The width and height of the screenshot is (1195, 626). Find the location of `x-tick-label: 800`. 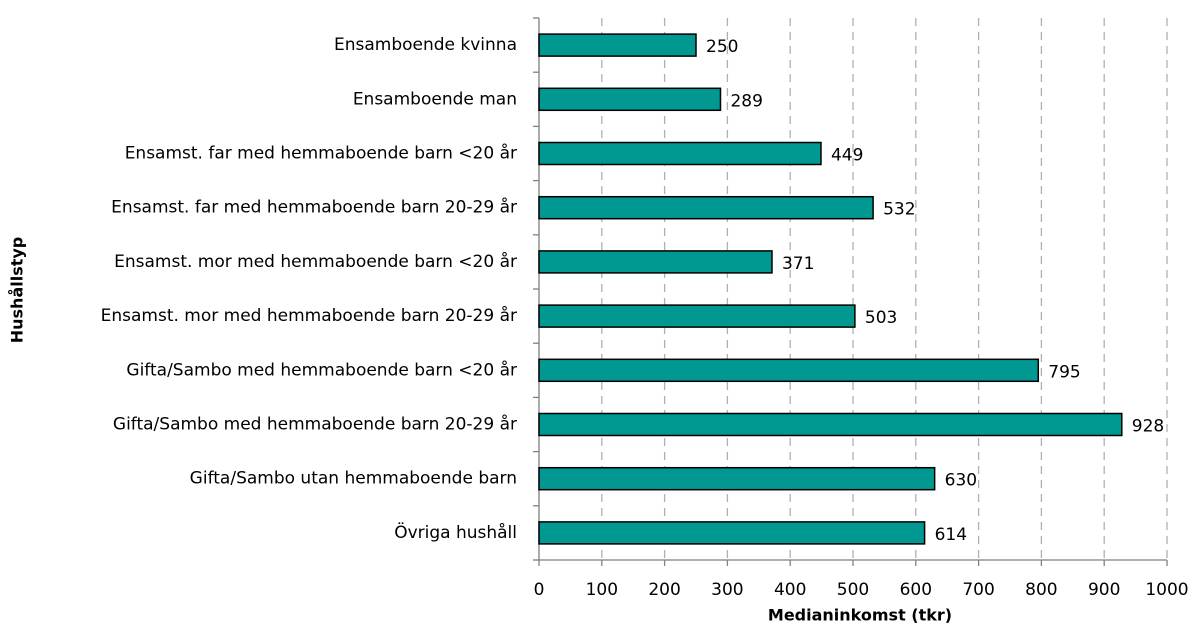

x-tick-label: 800 is located at coordinates (1041, 590).